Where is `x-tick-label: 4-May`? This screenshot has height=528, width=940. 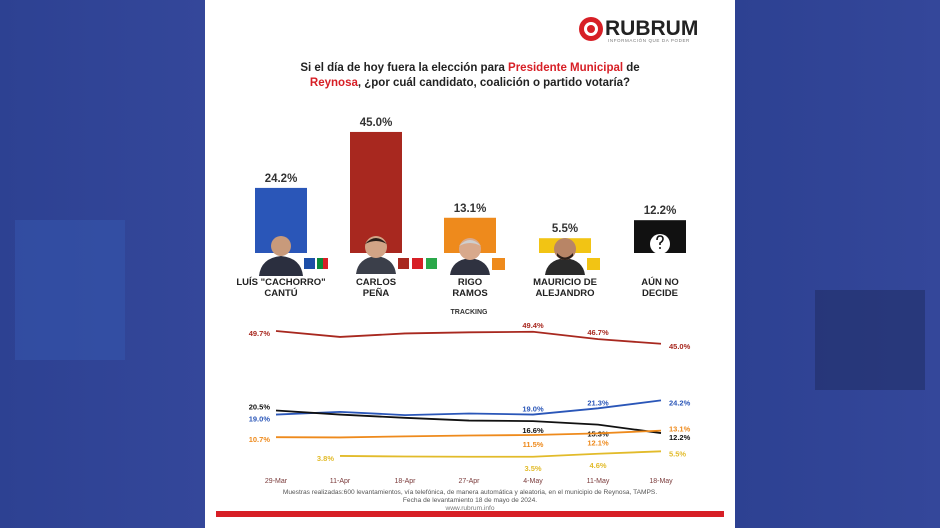 x-tick-label: 4-May is located at coordinates (533, 481).